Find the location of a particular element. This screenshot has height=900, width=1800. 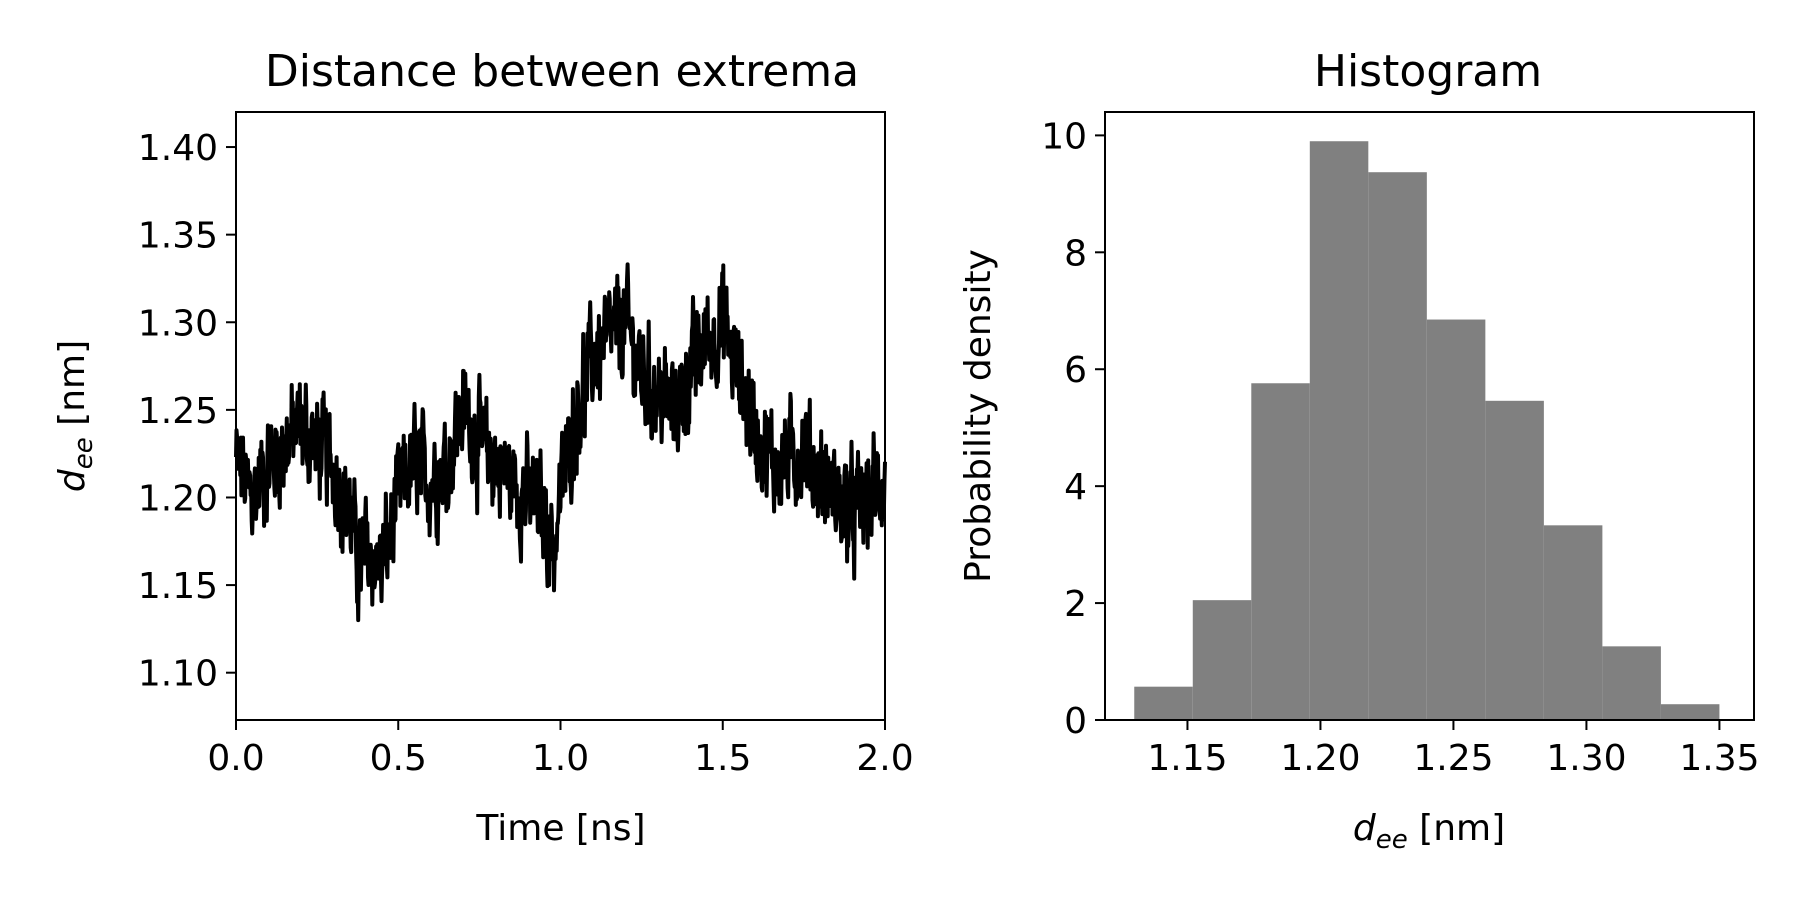

time-series-x-tick-label: 0.0 is located at coordinates (235, 758).